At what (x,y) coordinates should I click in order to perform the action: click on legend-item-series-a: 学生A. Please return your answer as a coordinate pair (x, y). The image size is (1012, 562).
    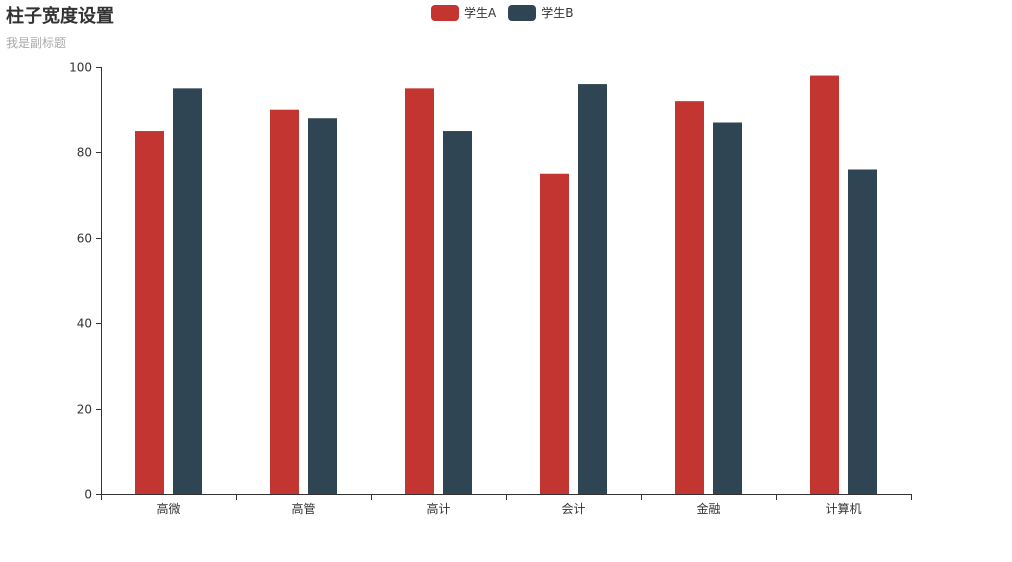
    Looking at the image, I should click on (463, 12).